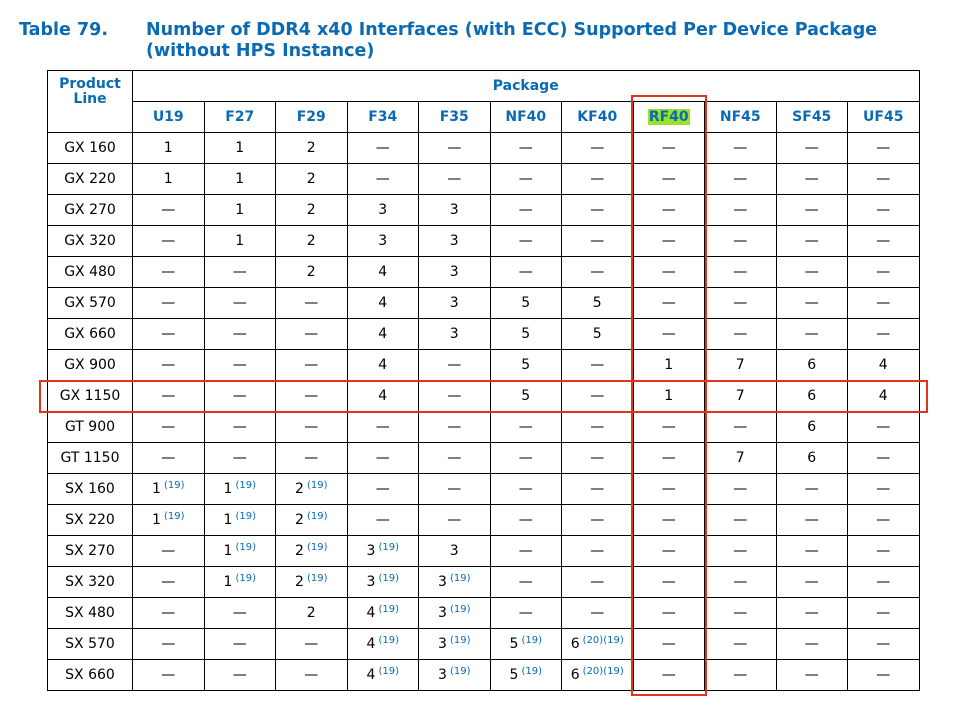  I want to click on column-header-label: RF40, so click(668, 117).